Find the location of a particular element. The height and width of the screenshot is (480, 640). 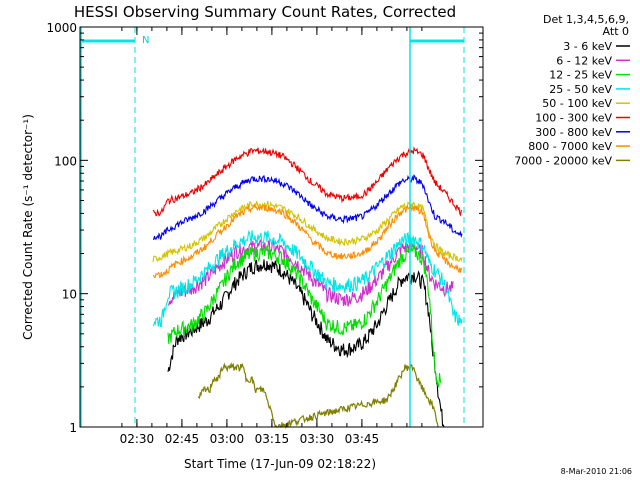

x-tick-label: 03:15 is located at coordinates (272, 439).